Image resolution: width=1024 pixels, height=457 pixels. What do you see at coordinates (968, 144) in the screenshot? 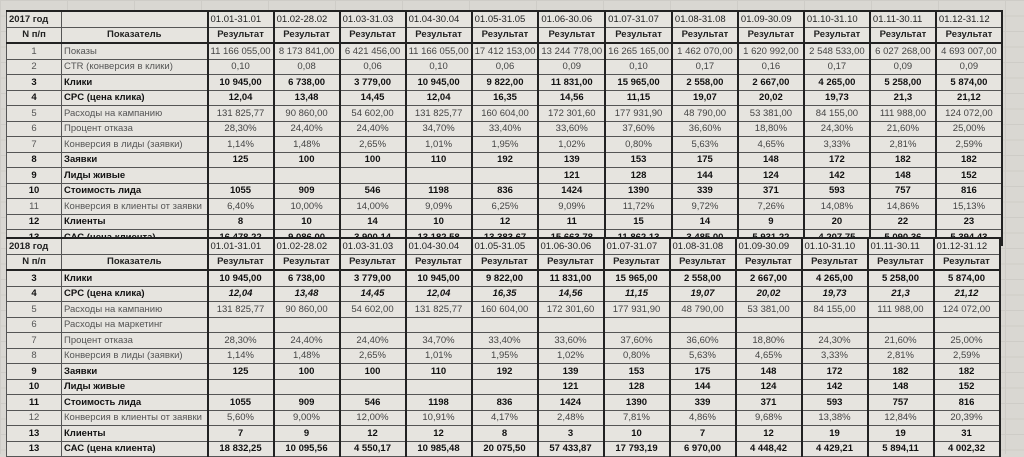
I see `value-cell: 2,59%` at bounding box center [968, 144].